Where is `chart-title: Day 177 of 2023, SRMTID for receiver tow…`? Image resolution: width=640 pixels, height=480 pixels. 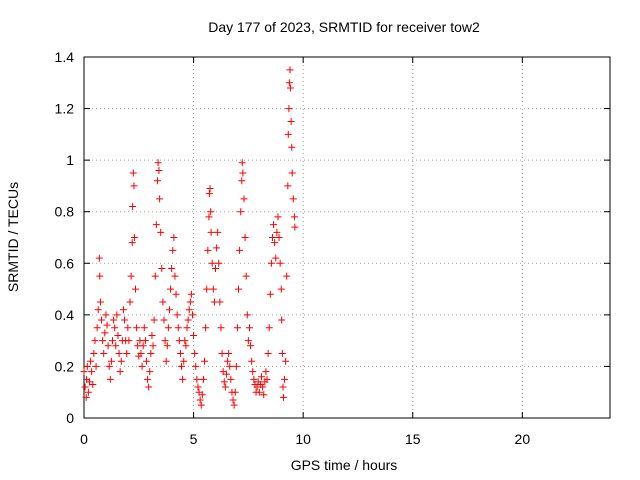
chart-title: Day 177 of 2023, SRMTID for receiver tow… is located at coordinates (344, 27).